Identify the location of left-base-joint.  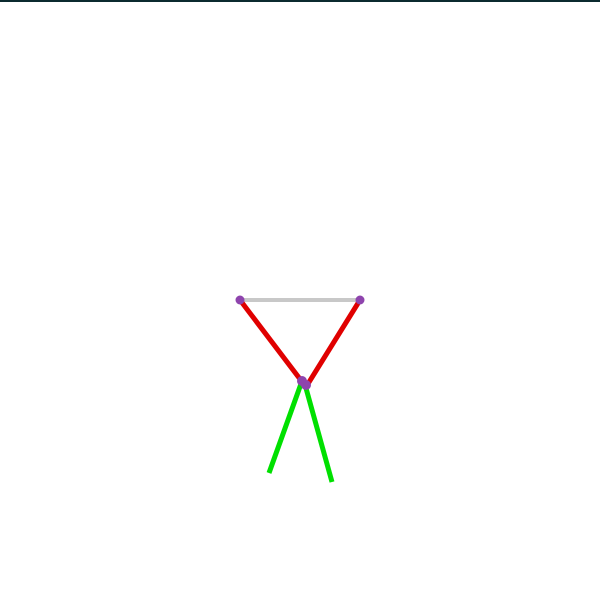
(240, 300).